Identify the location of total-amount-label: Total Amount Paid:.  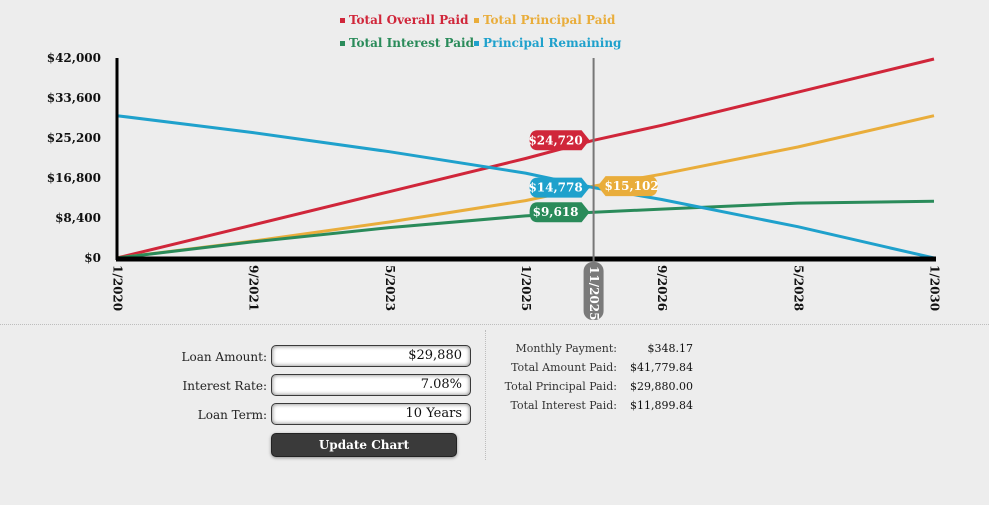
(564, 367).